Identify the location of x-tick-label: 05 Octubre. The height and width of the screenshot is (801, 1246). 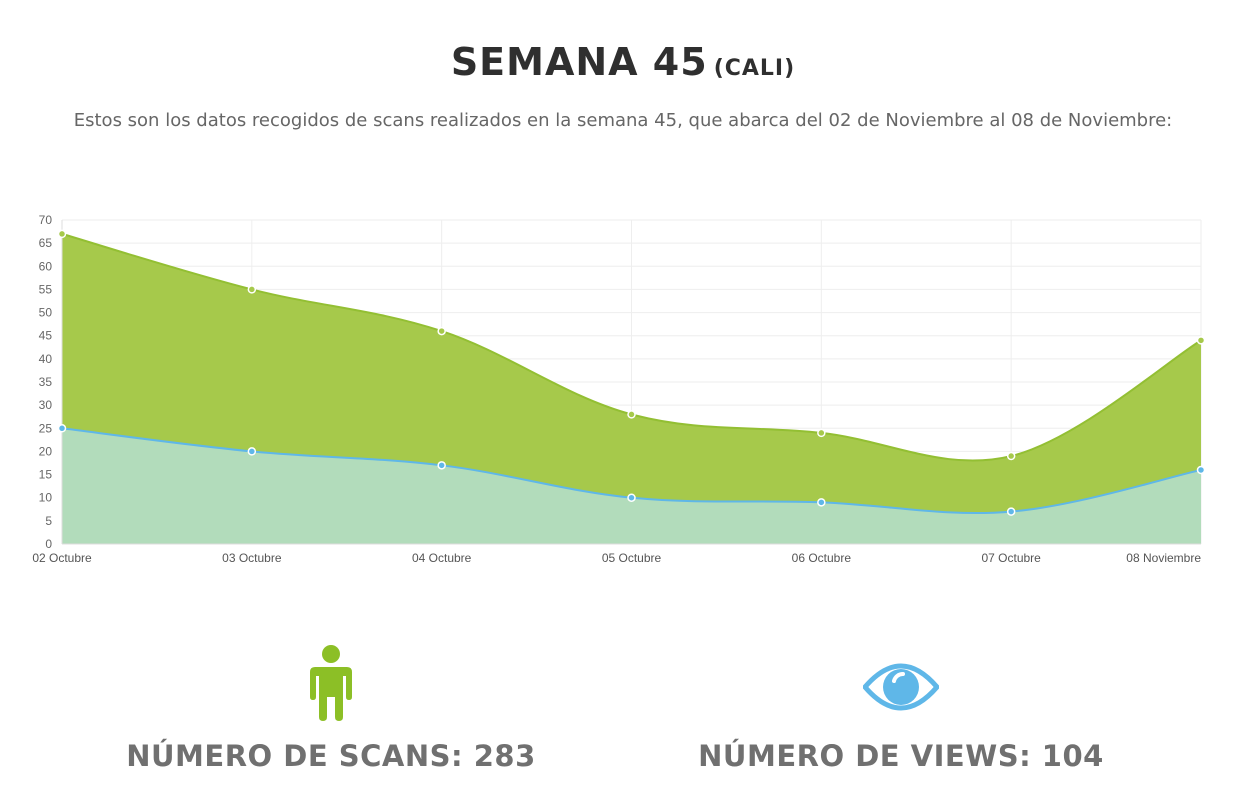
(632, 558).